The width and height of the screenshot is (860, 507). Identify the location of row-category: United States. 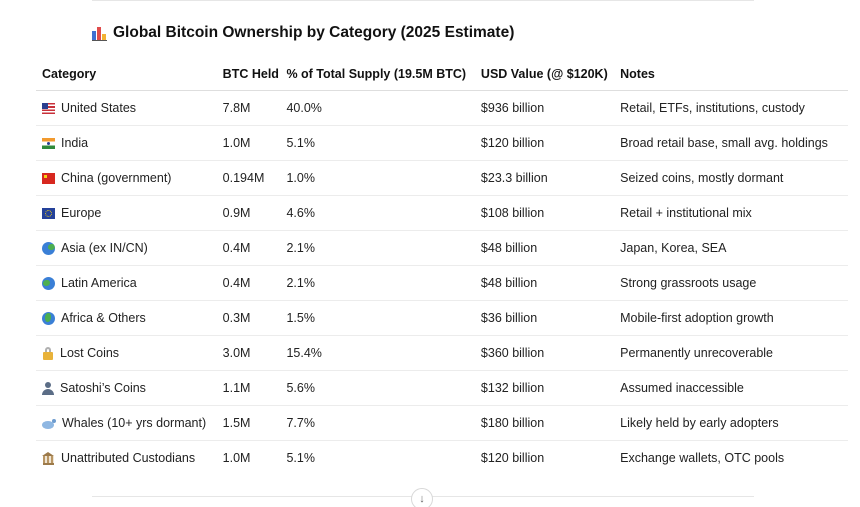
(99, 108).